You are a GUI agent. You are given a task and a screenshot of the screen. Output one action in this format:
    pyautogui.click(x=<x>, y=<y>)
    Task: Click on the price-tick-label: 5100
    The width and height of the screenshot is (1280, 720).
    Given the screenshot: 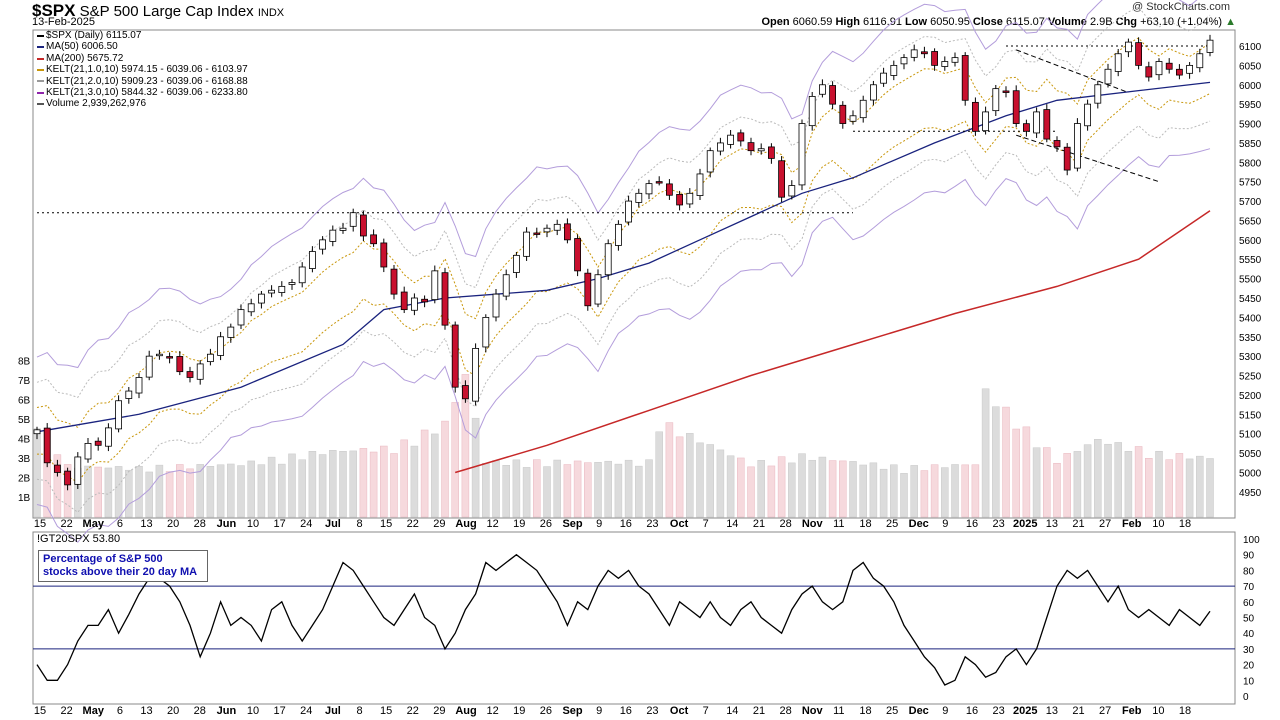 What is the action you would take?
    pyautogui.click(x=1250, y=435)
    